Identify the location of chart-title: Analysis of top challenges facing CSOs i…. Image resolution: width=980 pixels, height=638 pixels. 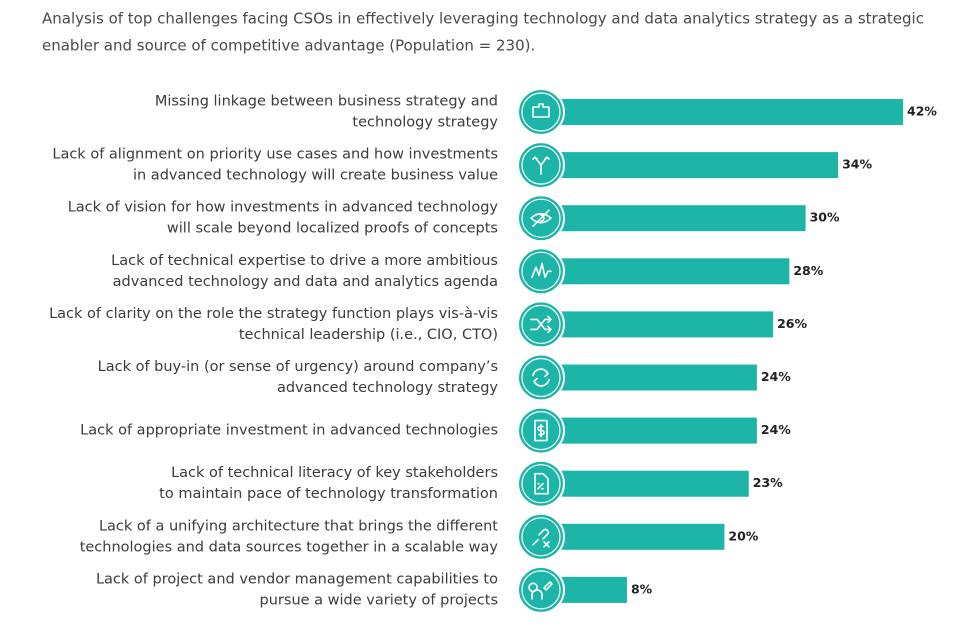
(483, 19).